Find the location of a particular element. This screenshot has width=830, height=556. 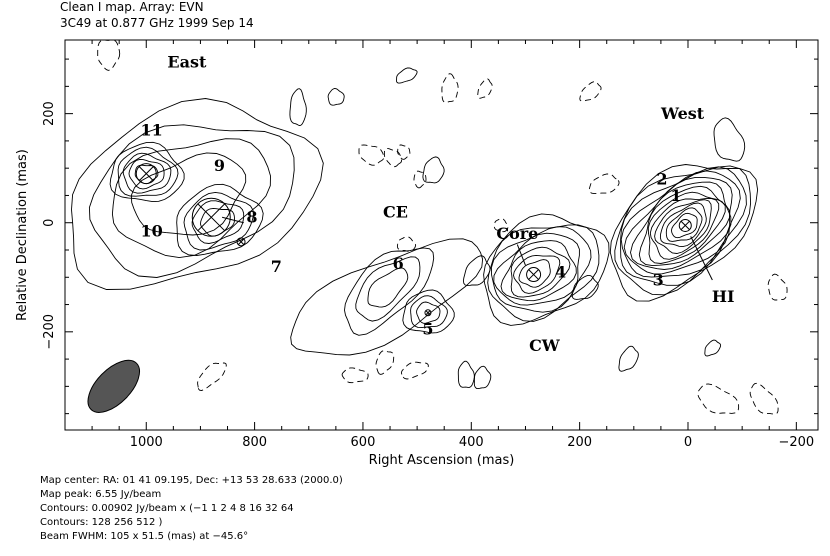

component-label-4: 4 is located at coordinates (560, 271).